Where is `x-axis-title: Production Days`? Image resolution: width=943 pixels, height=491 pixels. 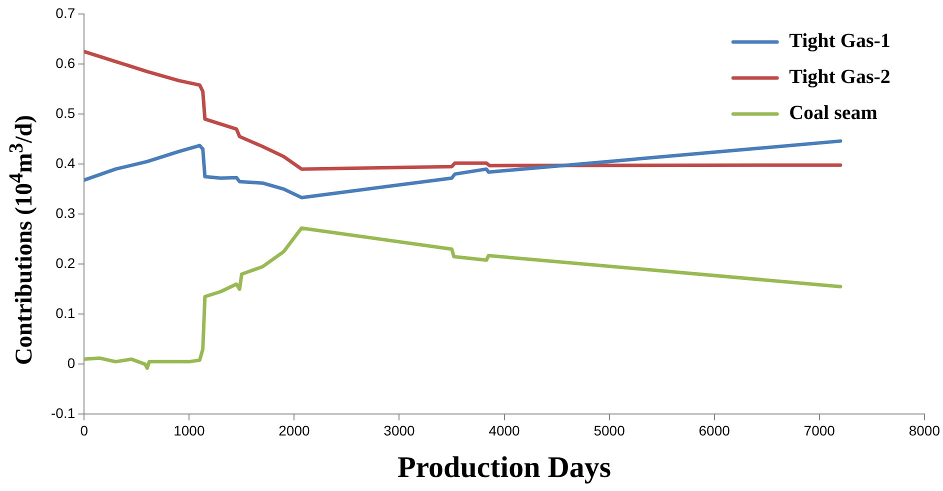 x-axis-title: Production Days is located at coordinates (504, 467).